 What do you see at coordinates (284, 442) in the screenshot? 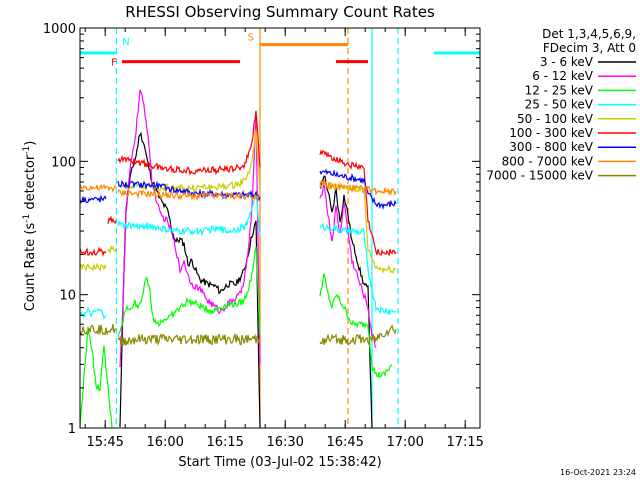
I see `x-tick-label-3: 16:30` at bounding box center [284, 442].